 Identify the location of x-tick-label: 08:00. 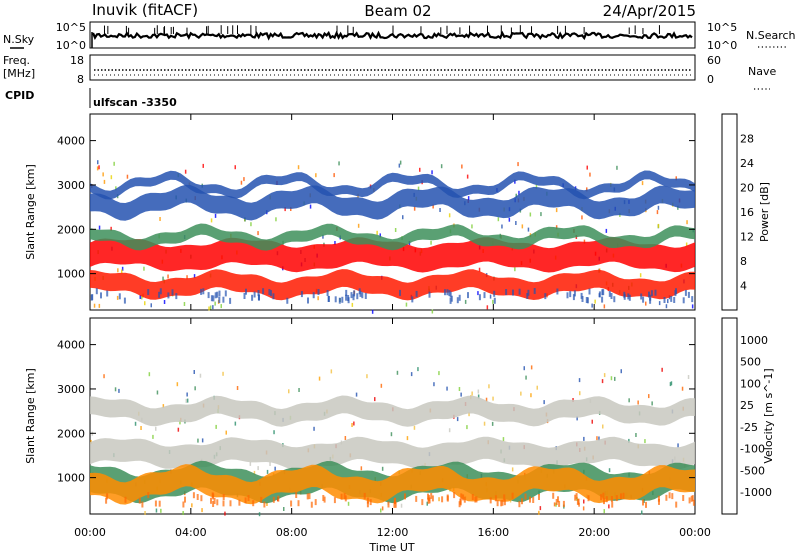
(292, 532).